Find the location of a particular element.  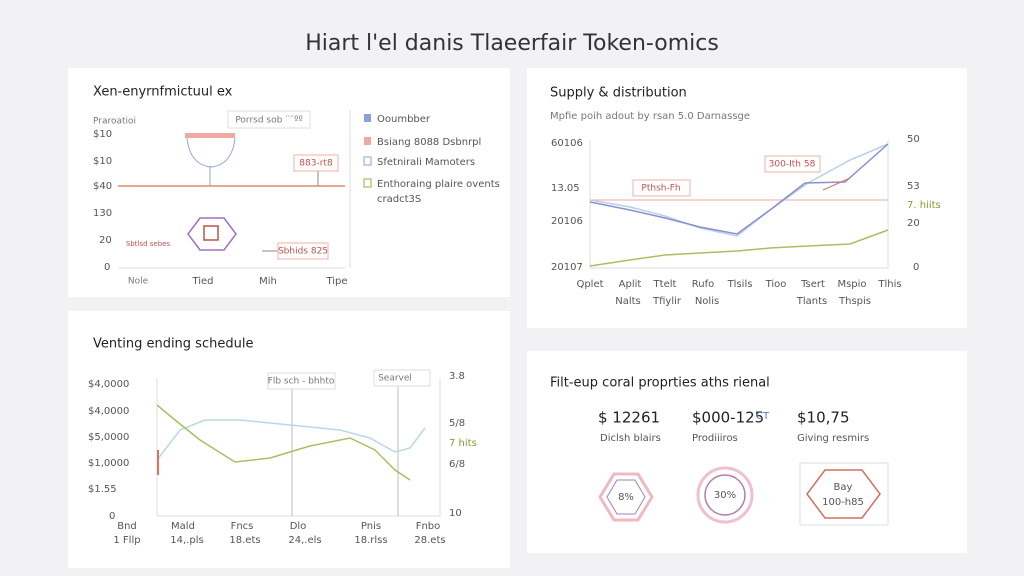

callout-text: 883-rt8 is located at coordinates (316, 164).